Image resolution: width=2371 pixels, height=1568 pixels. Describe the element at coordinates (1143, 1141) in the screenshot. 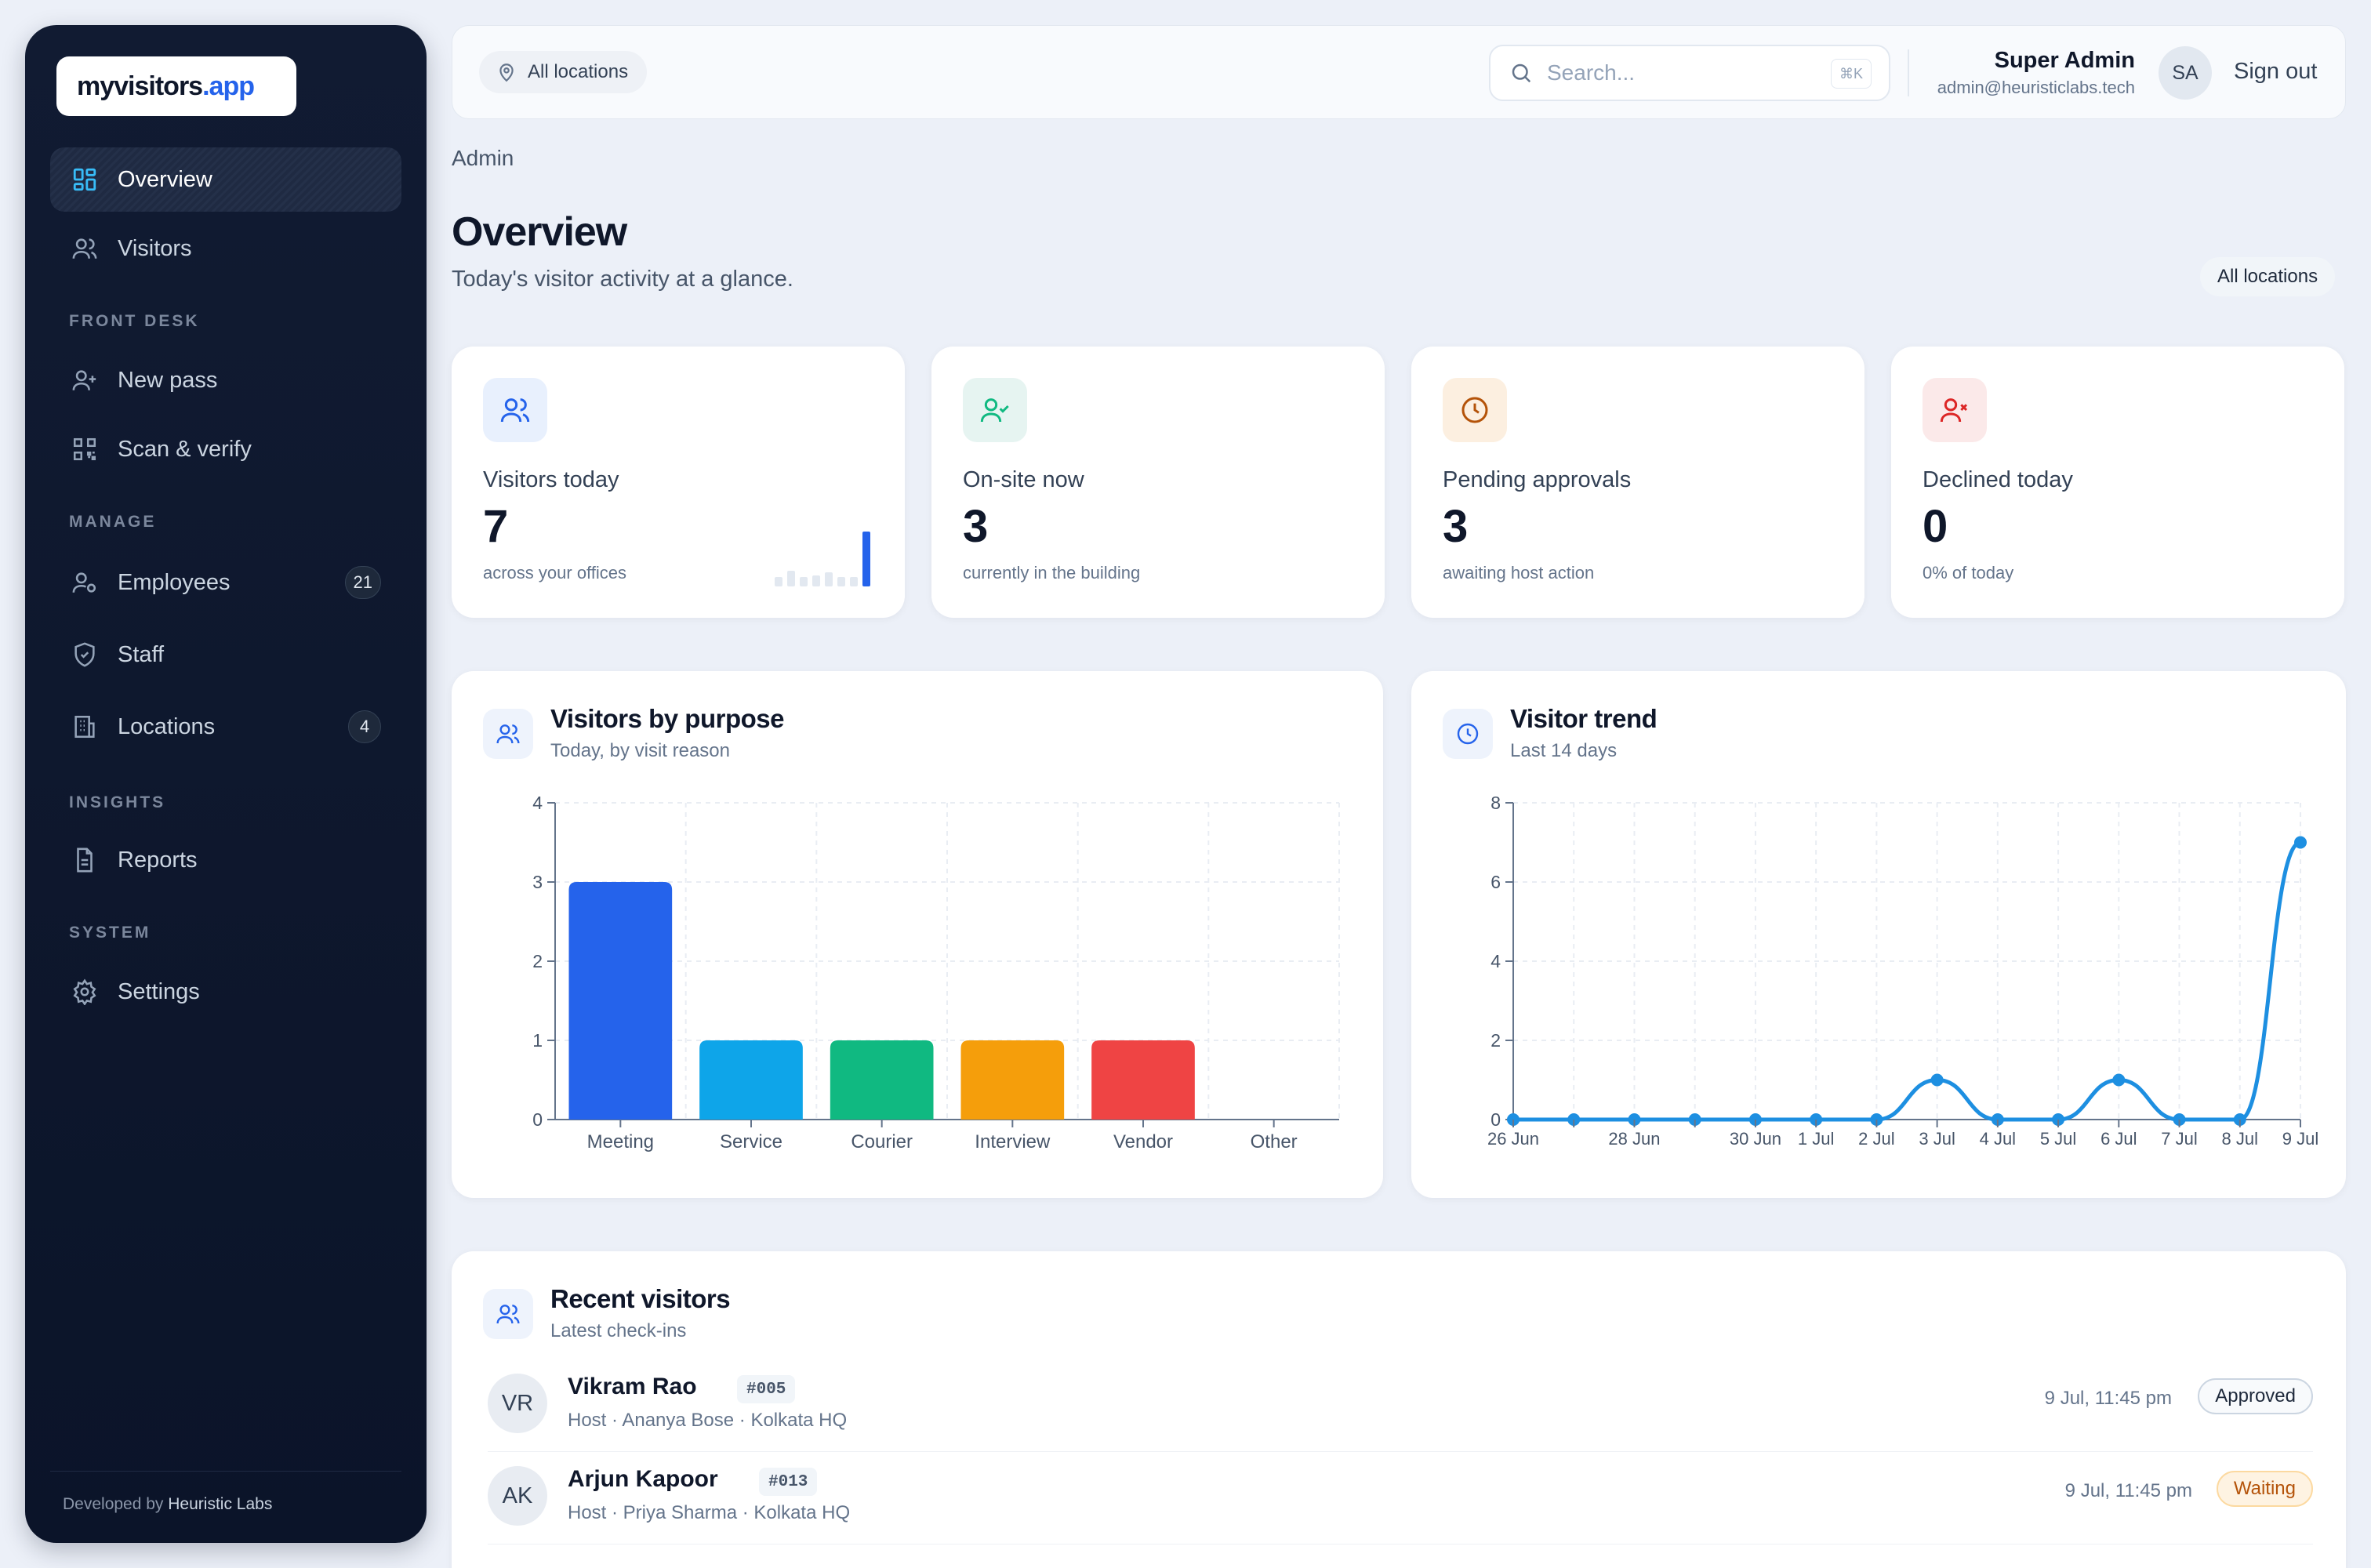

I see `x-tick-label: Vendor` at that location.